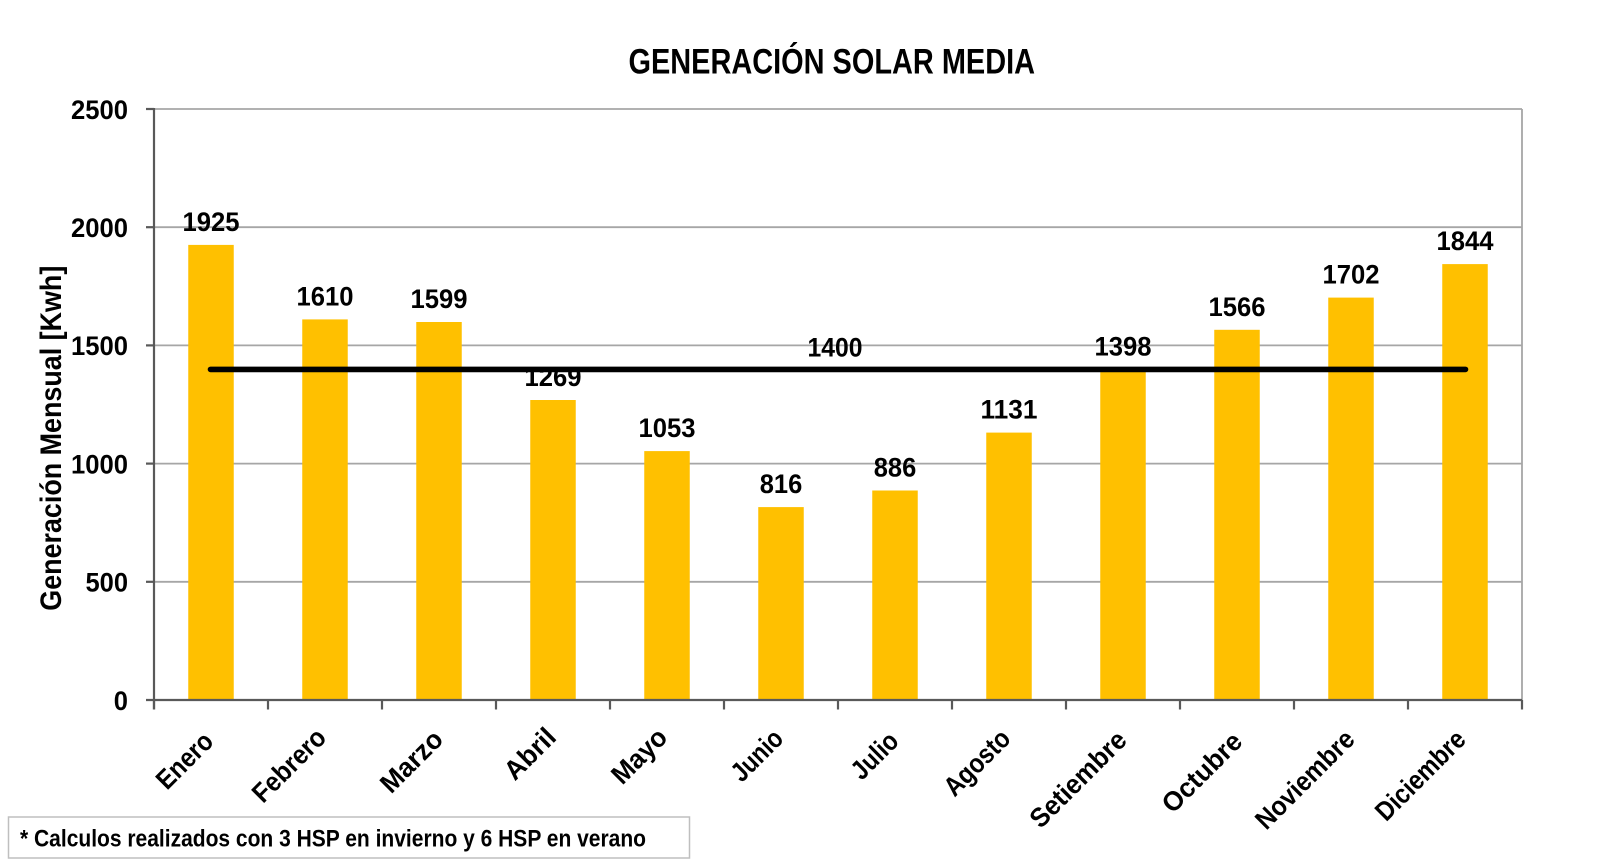  What do you see at coordinates (895, 468) in the screenshot?
I see `svg-text: 886` at bounding box center [895, 468].